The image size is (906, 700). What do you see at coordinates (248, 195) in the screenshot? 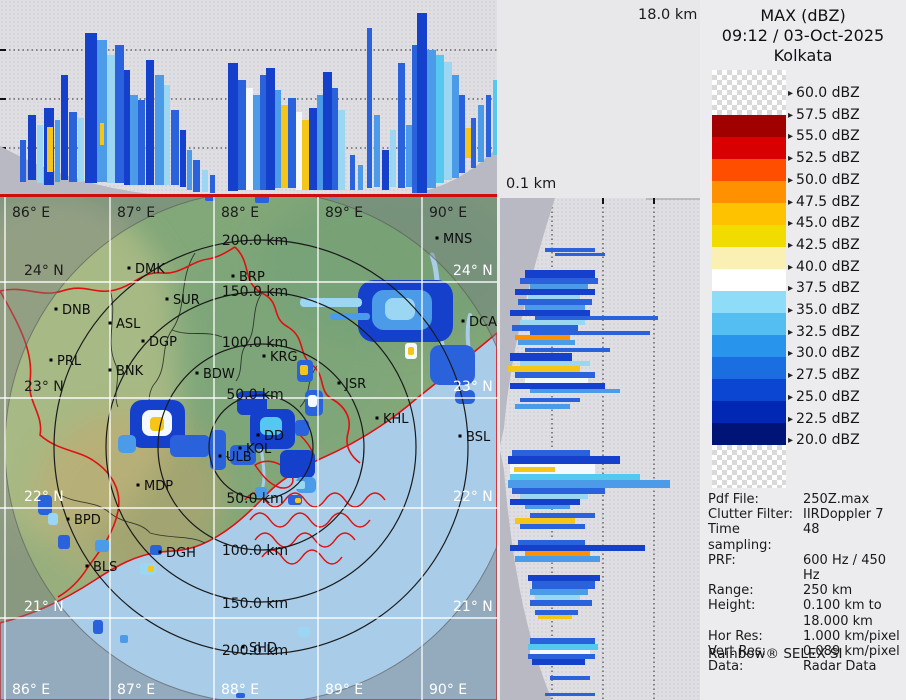
I see `panel-separator-line` at bounding box center [248, 195].